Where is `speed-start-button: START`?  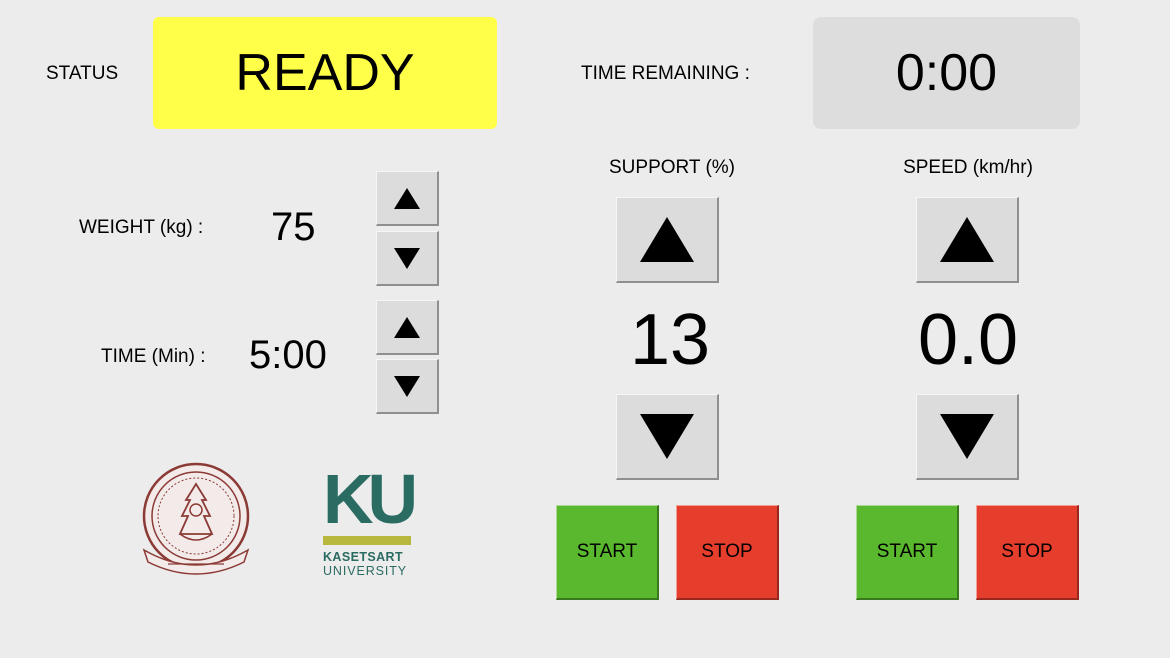
speed-start-button: START is located at coordinates (907, 552).